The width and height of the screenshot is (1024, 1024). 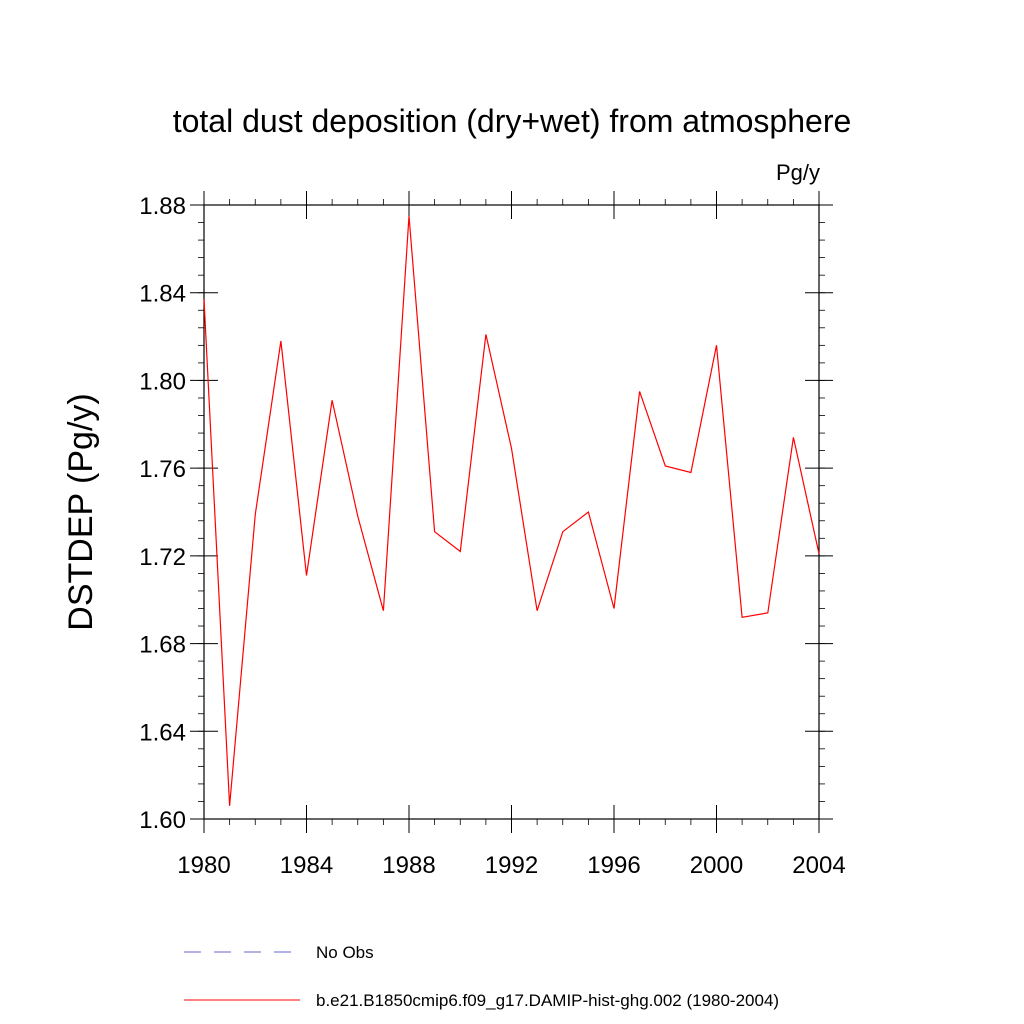 What do you see at coordinates (345, 952) in the screenshot?
I see `legend-label: No Obs` at bounding box center [345, 952].